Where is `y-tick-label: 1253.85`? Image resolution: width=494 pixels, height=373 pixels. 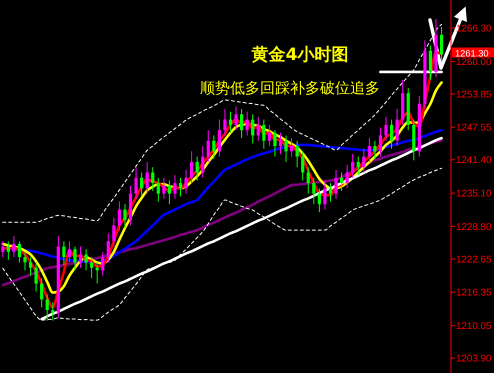
y-tick-label: 1253.85 is located at coordinates (474, 94).